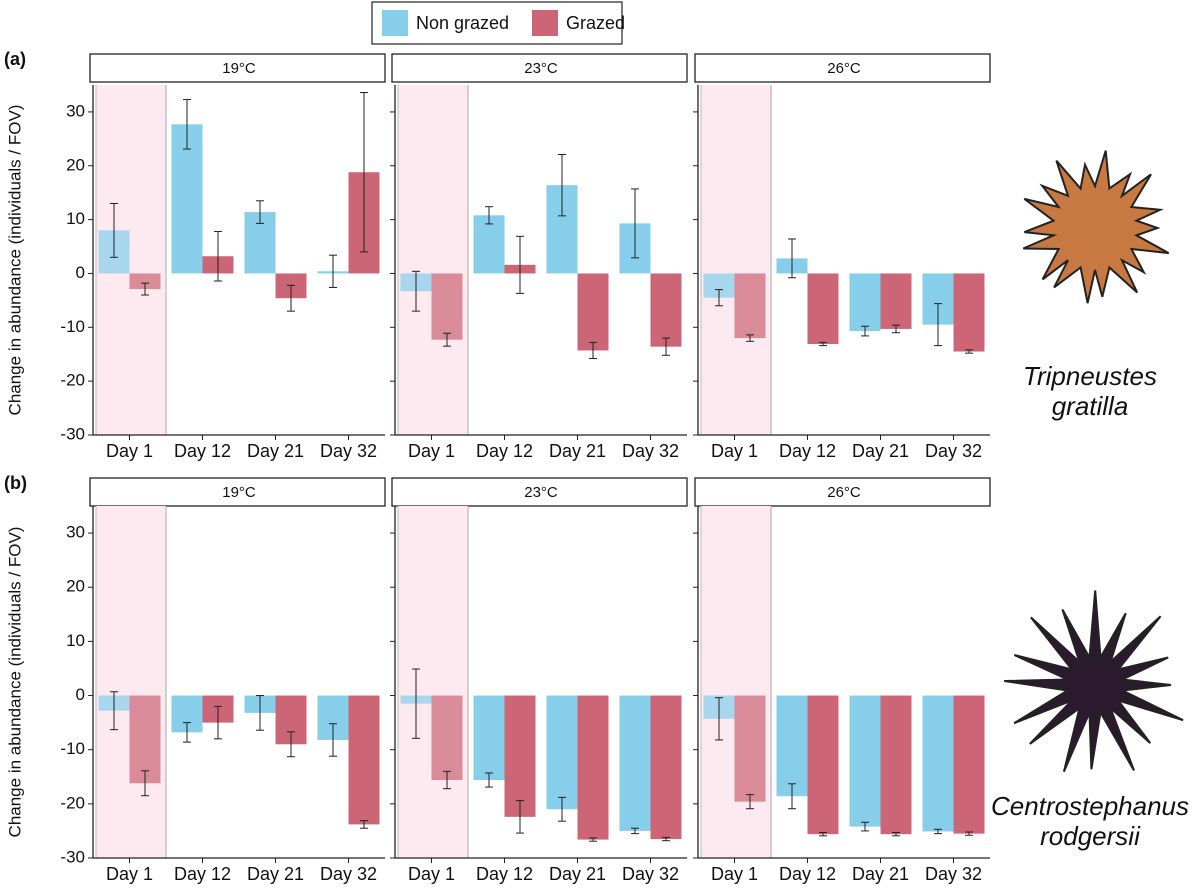 The width and height of the screenshot is (1200, 888). What do you see at coordinates (1090, 376) in the screenshot?
I see `species-name: Tripneustes` at bounding box center [1090, 376].